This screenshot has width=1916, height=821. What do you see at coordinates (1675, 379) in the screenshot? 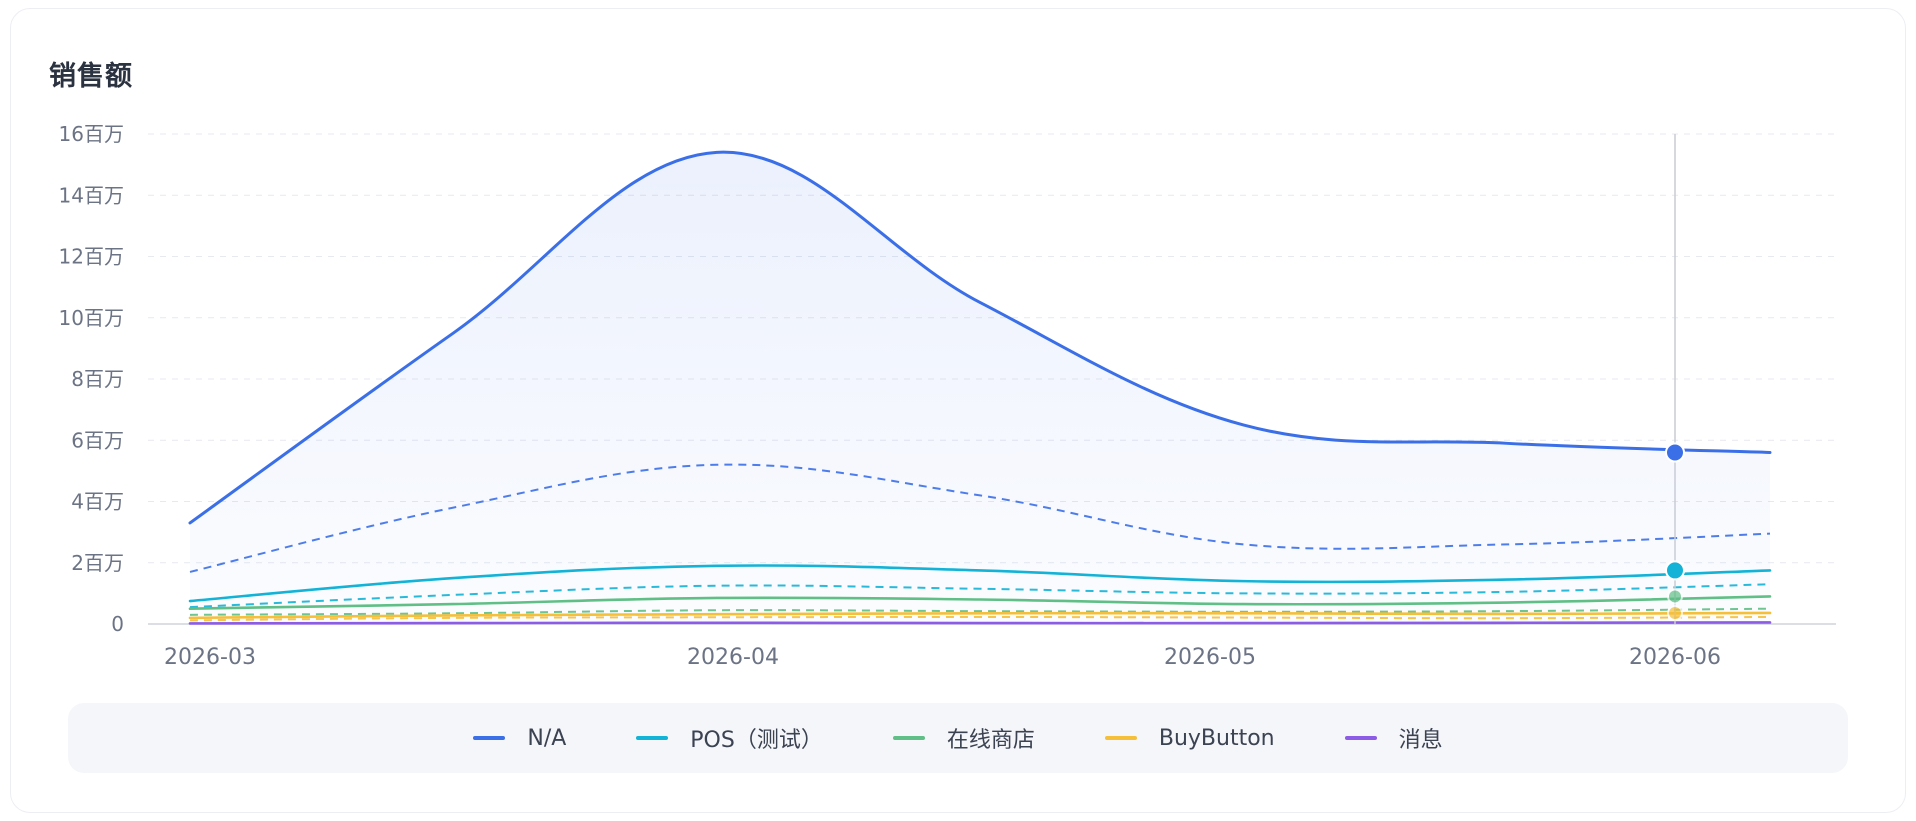
I see `hover-crosshair` at bounding box center [1675, 379].